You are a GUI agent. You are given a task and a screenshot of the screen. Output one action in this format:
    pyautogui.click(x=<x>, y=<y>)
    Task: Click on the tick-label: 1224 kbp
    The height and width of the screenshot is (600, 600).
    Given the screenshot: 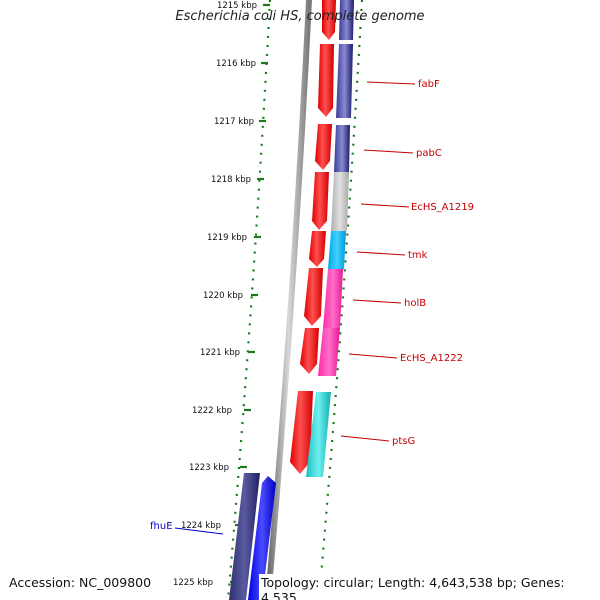 What is the action you would take?
    pyautogui.click(x=201, y=526)
    